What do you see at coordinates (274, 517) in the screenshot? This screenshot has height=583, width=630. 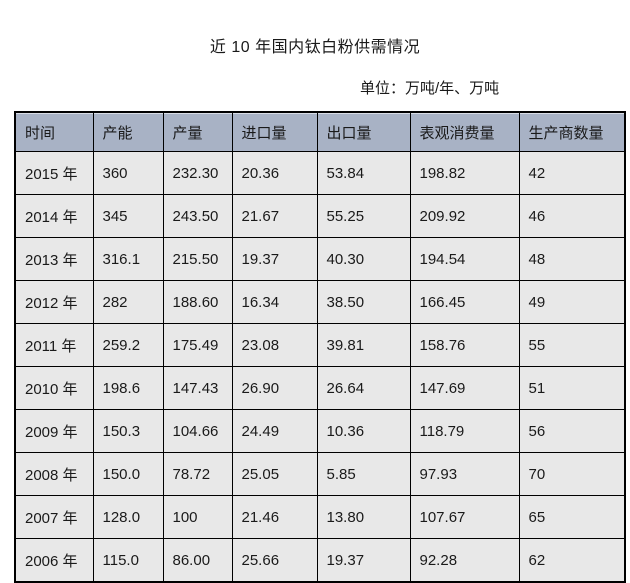 I see `table-cell: 21.46` at bounding box center [274, 517].